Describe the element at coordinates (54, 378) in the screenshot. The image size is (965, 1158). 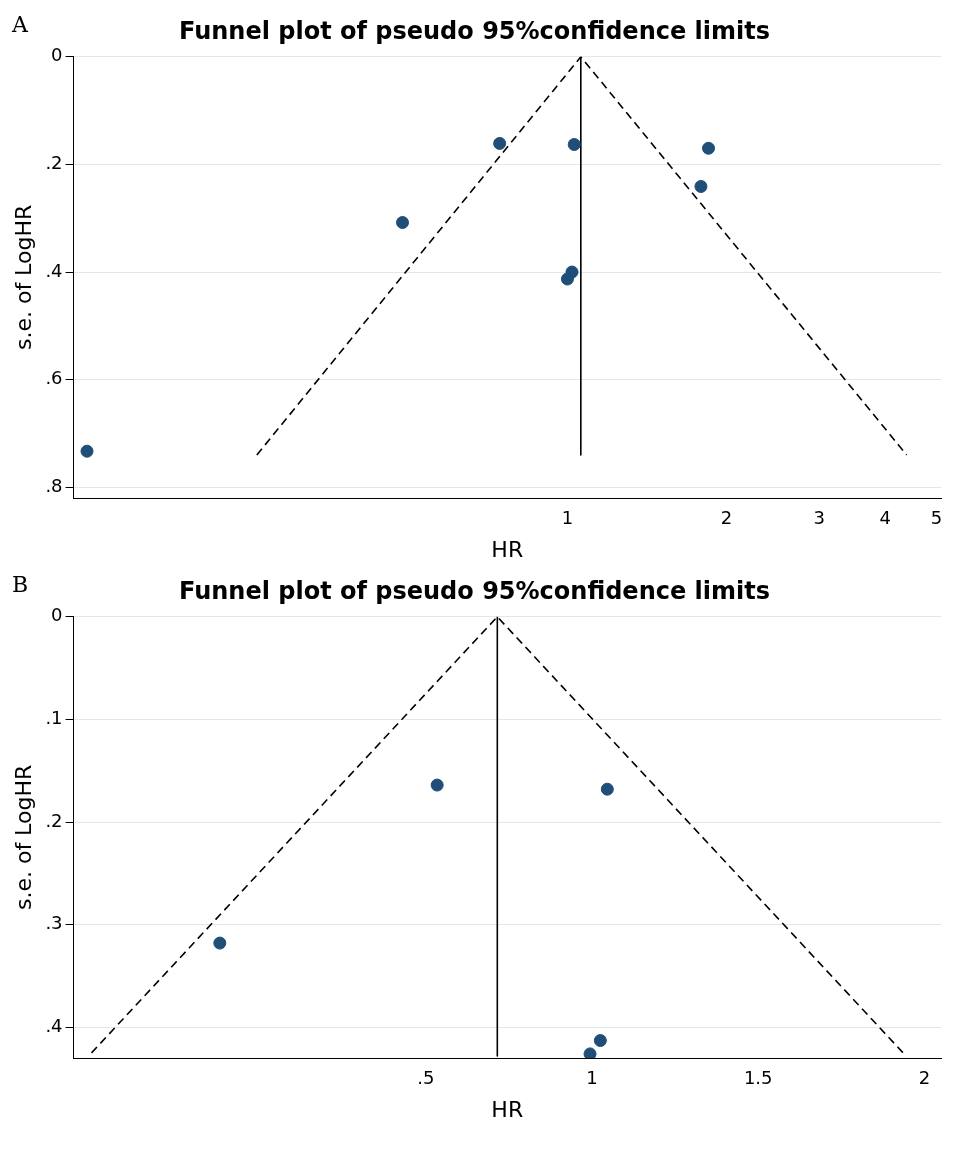
I see `y-tick-label: .6` at that location.